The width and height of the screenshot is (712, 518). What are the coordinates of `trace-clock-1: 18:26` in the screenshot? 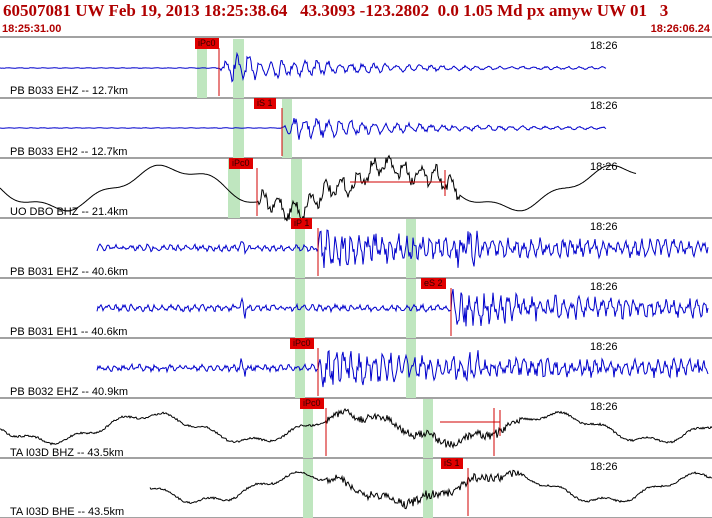 It's located at (604, 46).